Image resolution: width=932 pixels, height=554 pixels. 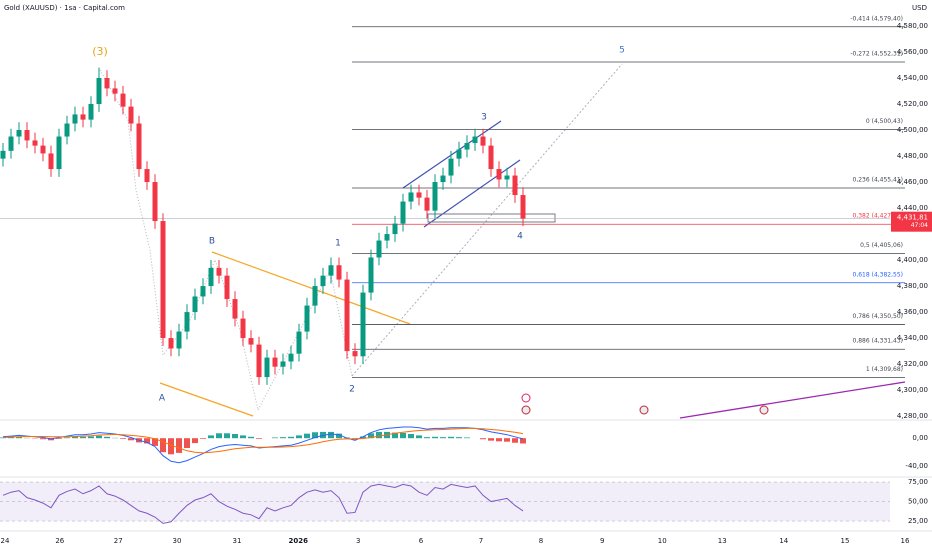 I want to click on fib-label: 0,886 (4,331,43), so click(x=878, y=341).